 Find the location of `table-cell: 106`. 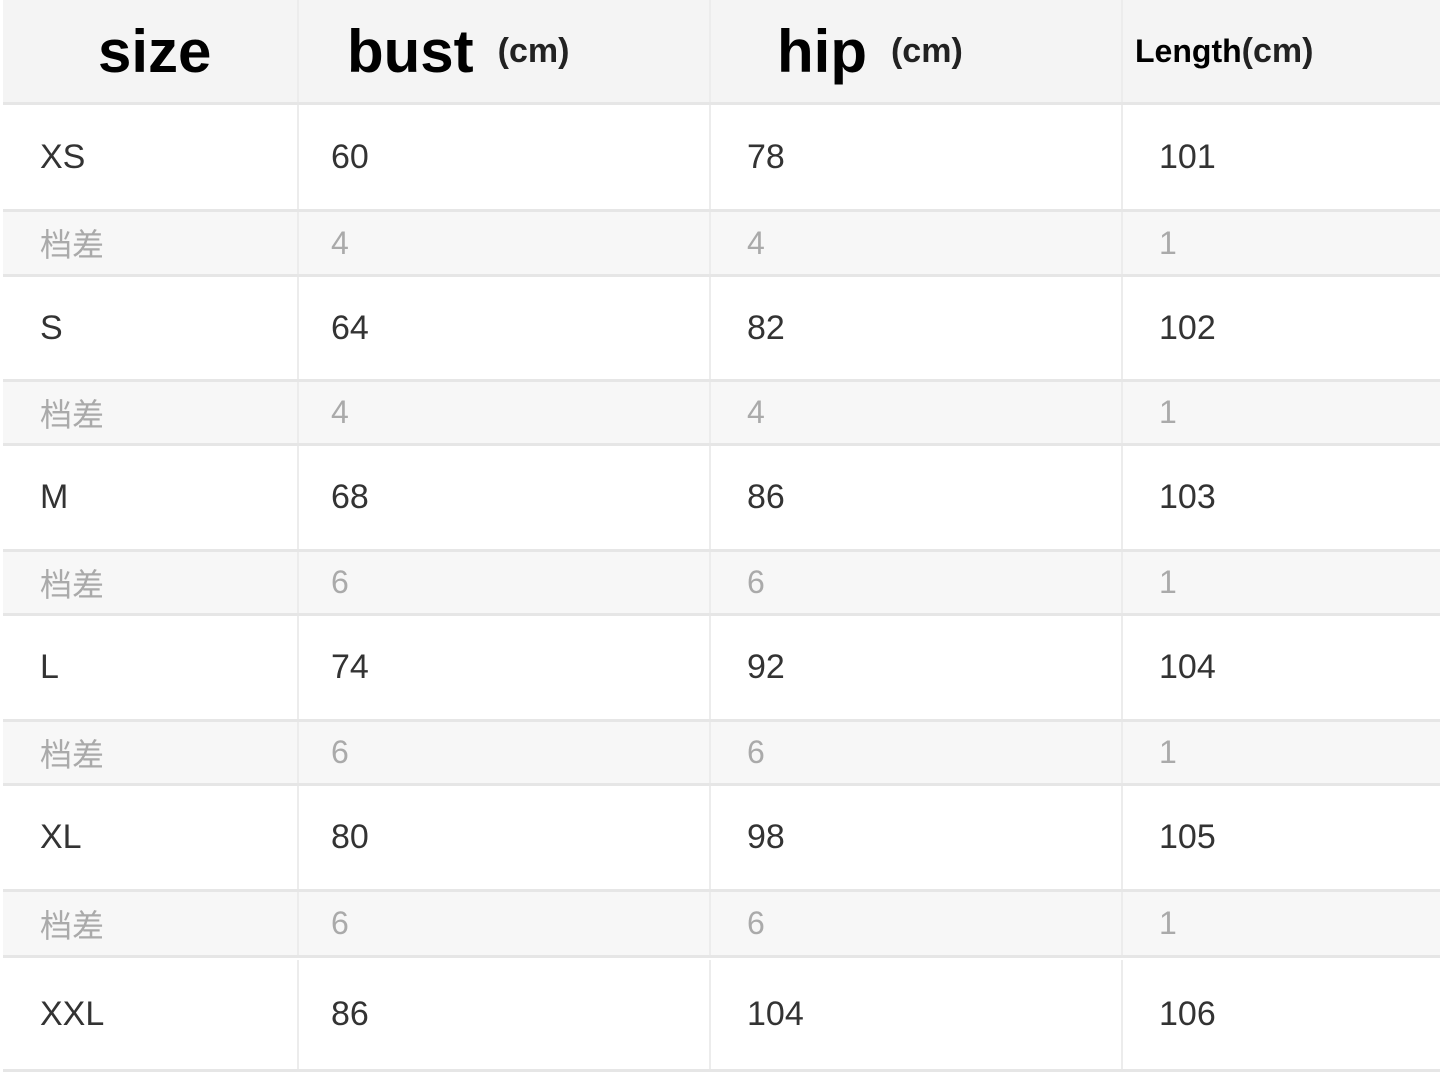

table-cell: 106 is located at coordinates (1187, 1014).